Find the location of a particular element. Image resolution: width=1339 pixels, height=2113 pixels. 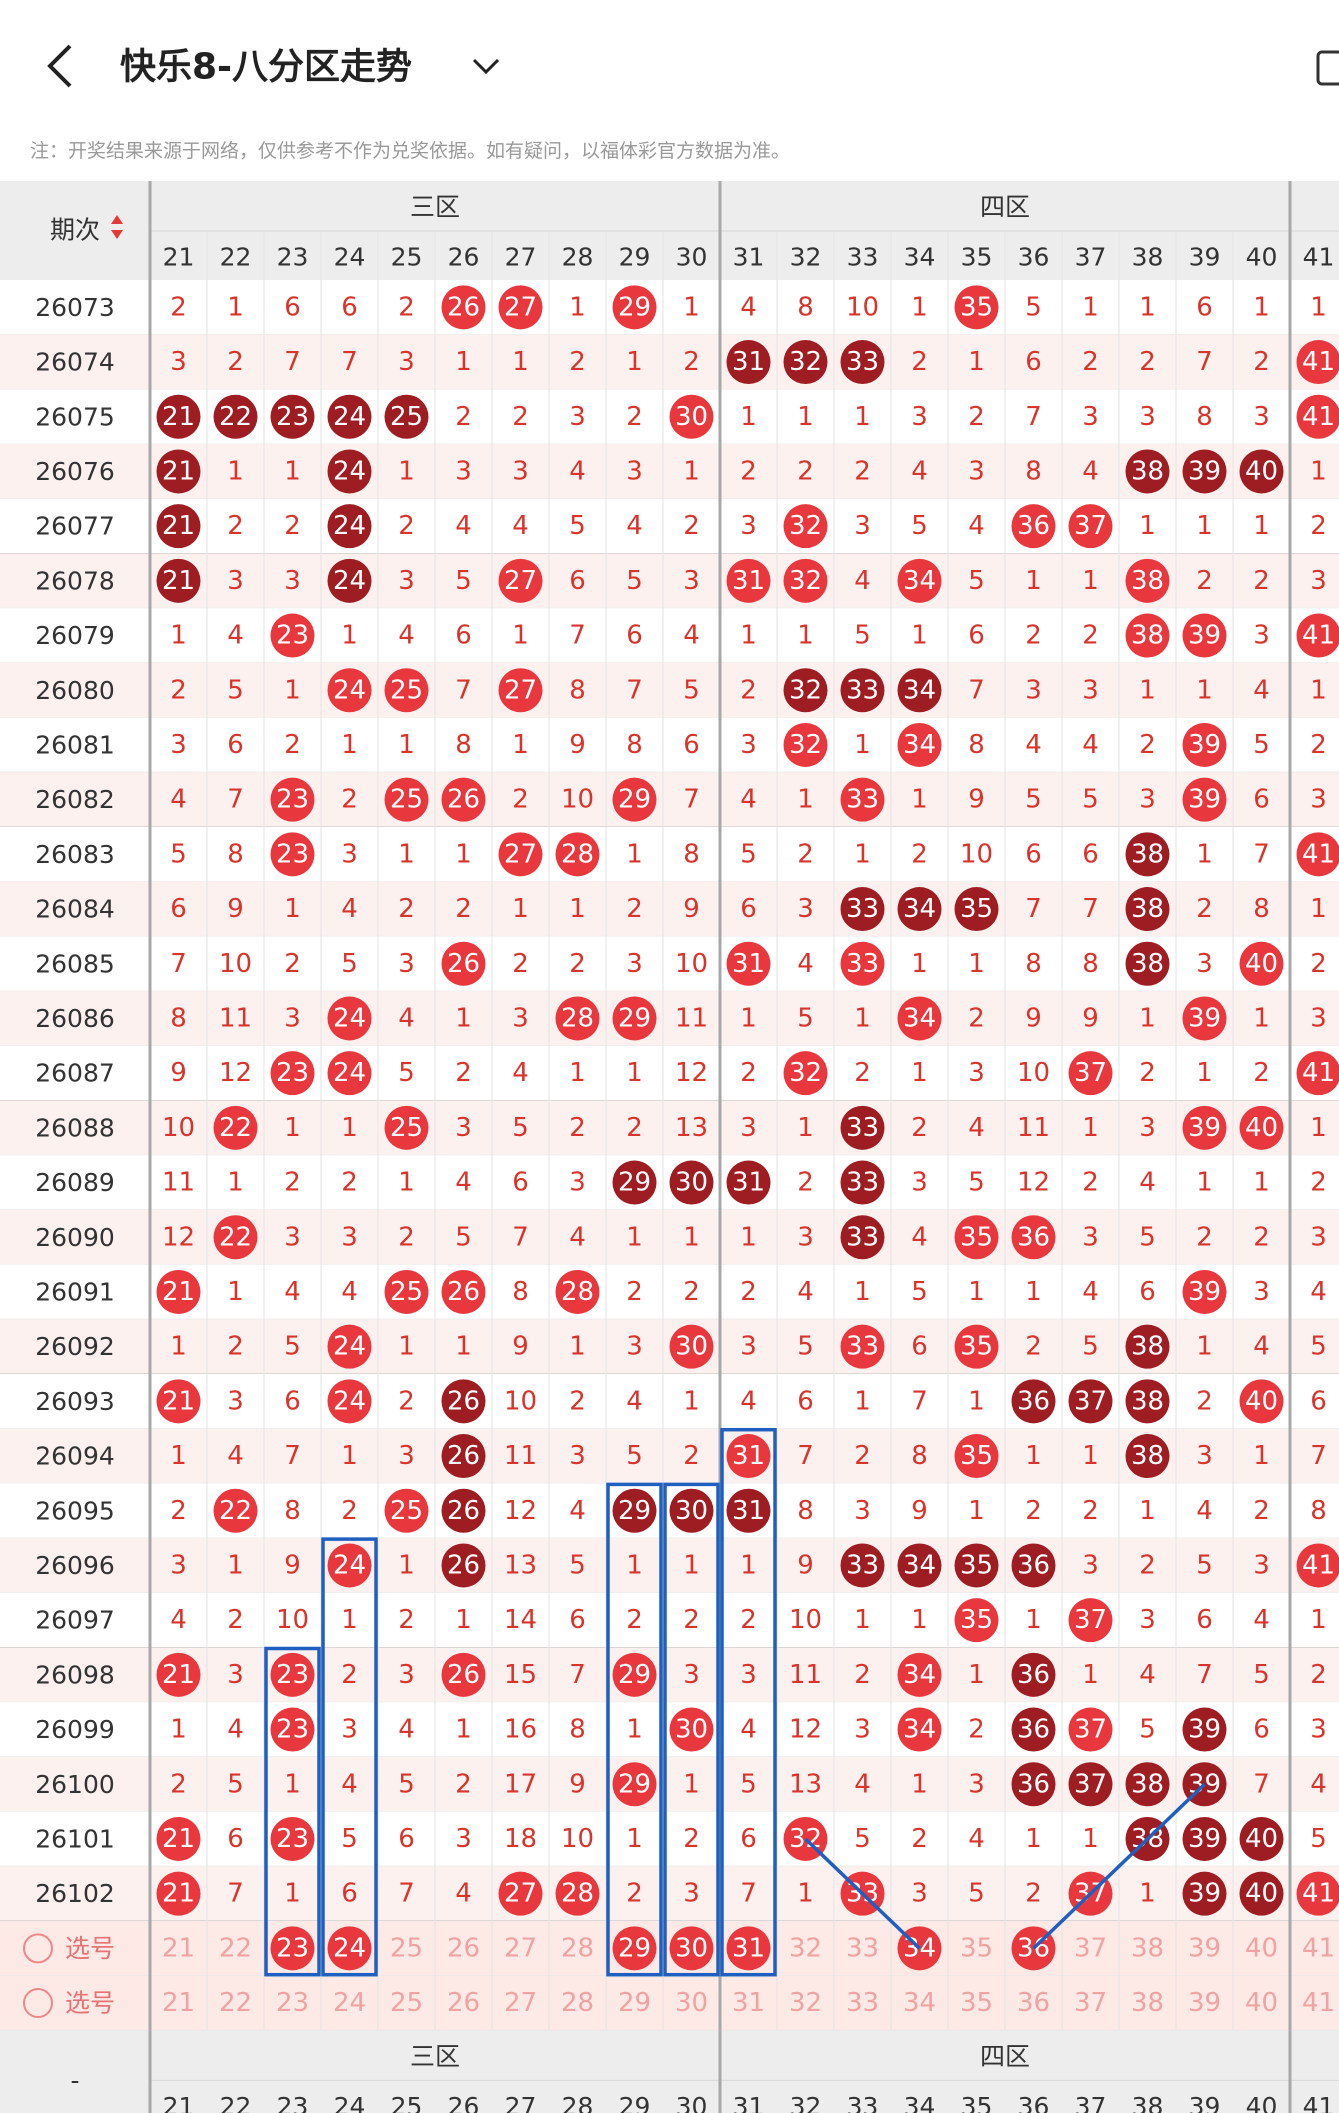

ball-number: 41 is located at coordinates (1318, 636).